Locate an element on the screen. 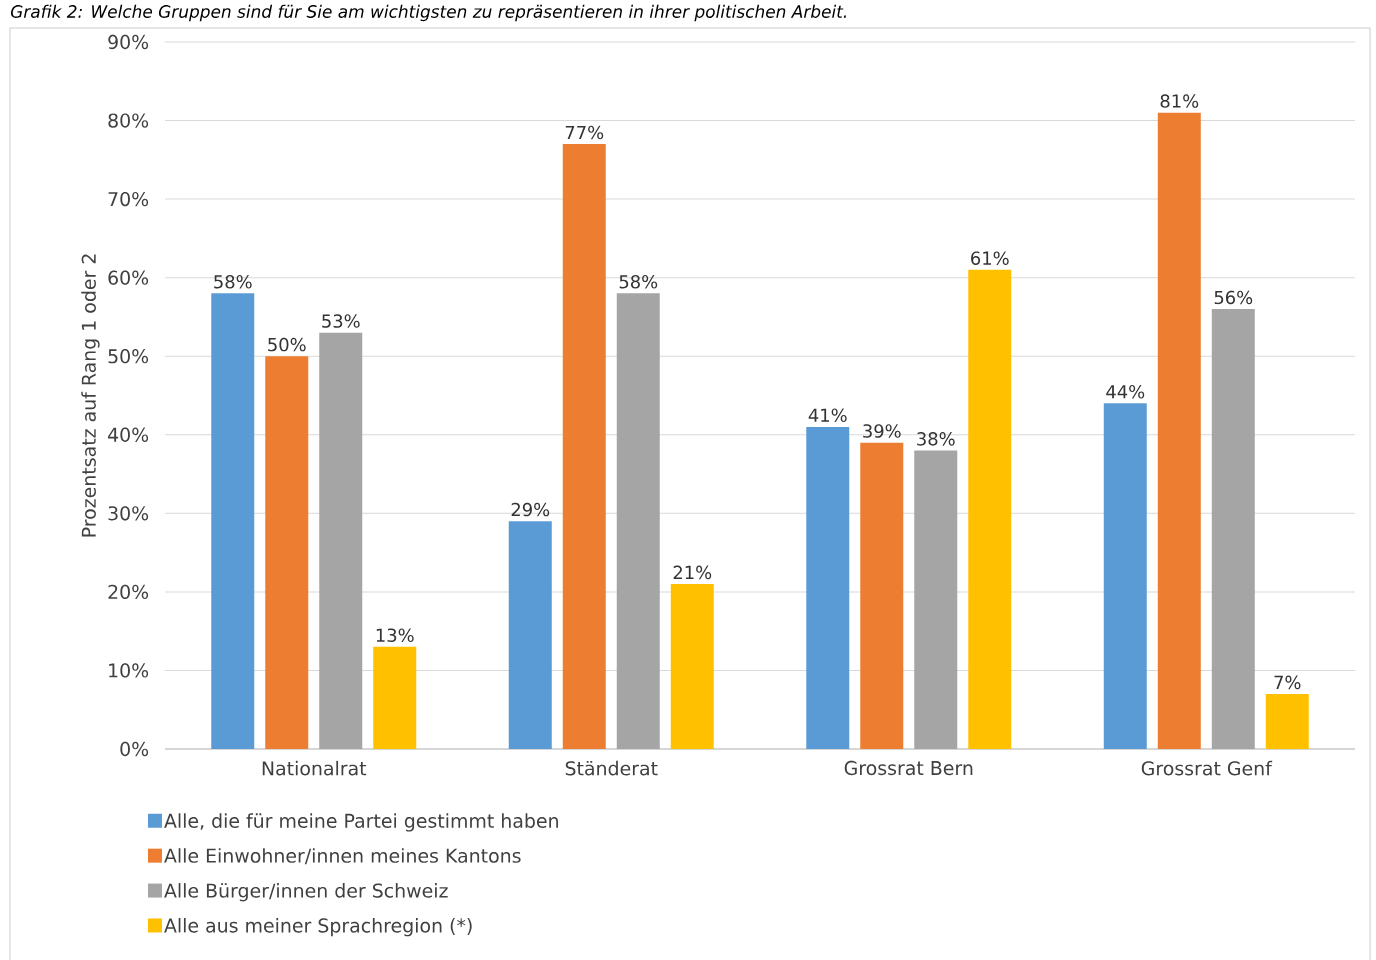  data-label: 39% is located at coordinates (882, 431).